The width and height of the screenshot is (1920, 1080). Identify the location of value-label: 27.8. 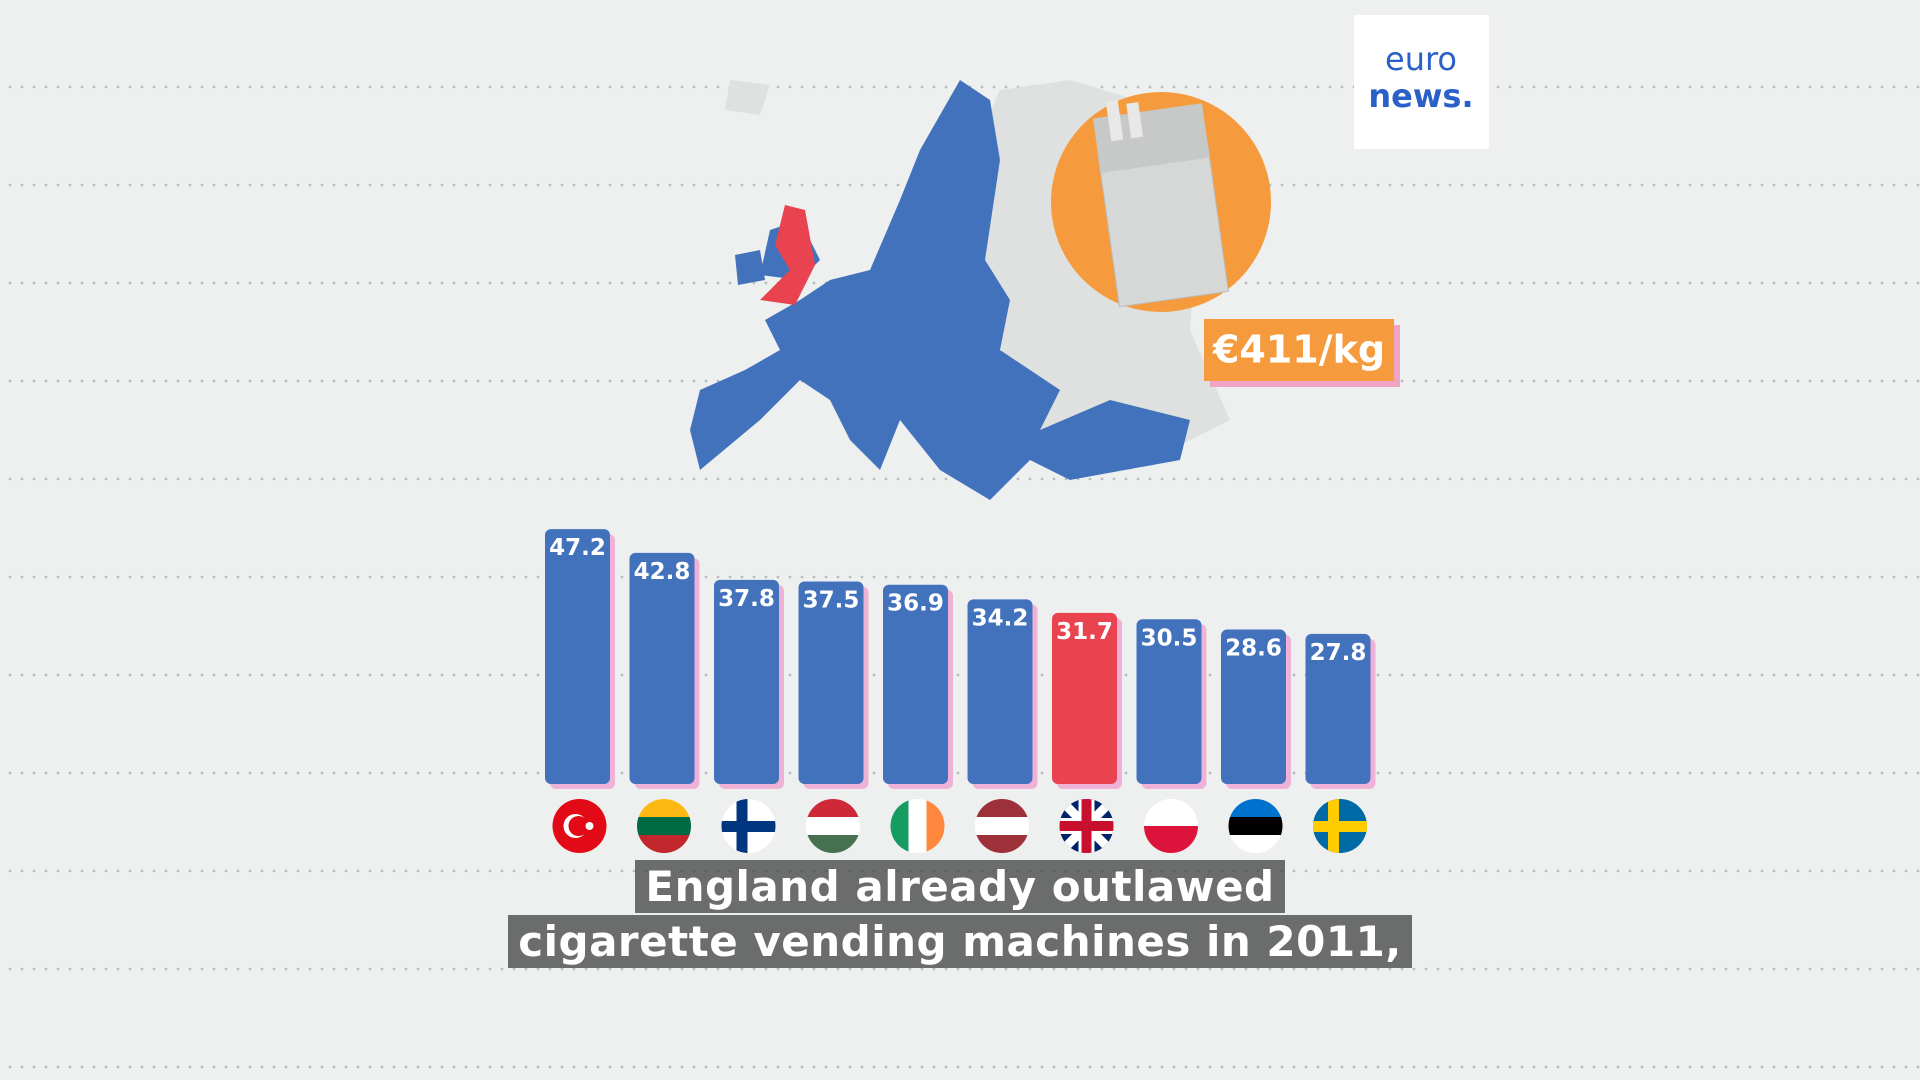
(1338, 653).